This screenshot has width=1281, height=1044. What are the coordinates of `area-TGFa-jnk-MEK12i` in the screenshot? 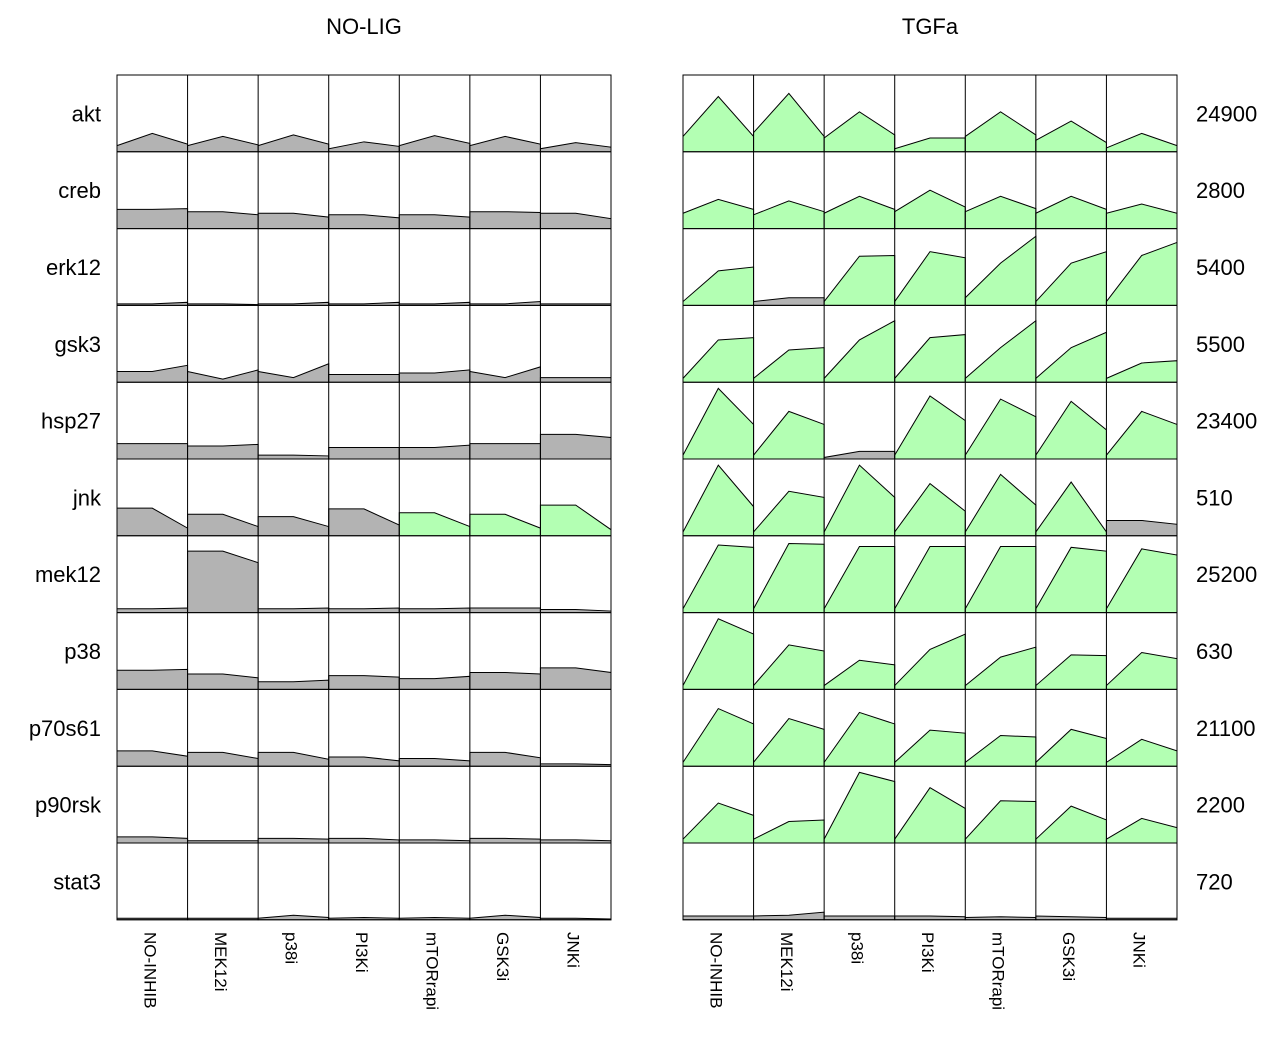 It's located at (789, 513).